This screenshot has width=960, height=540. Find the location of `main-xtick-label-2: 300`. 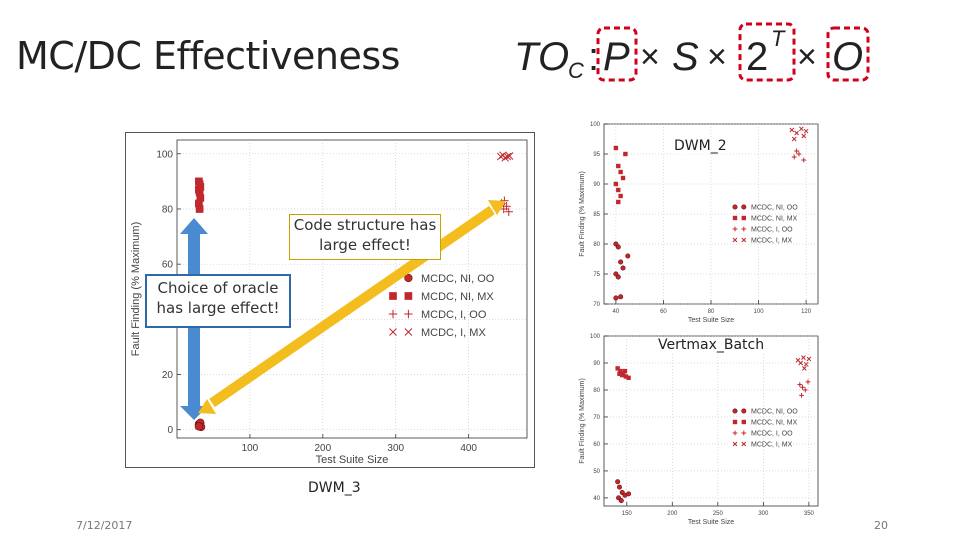

main-xtick-label-2: 300 is located at coordinates (395, 448).